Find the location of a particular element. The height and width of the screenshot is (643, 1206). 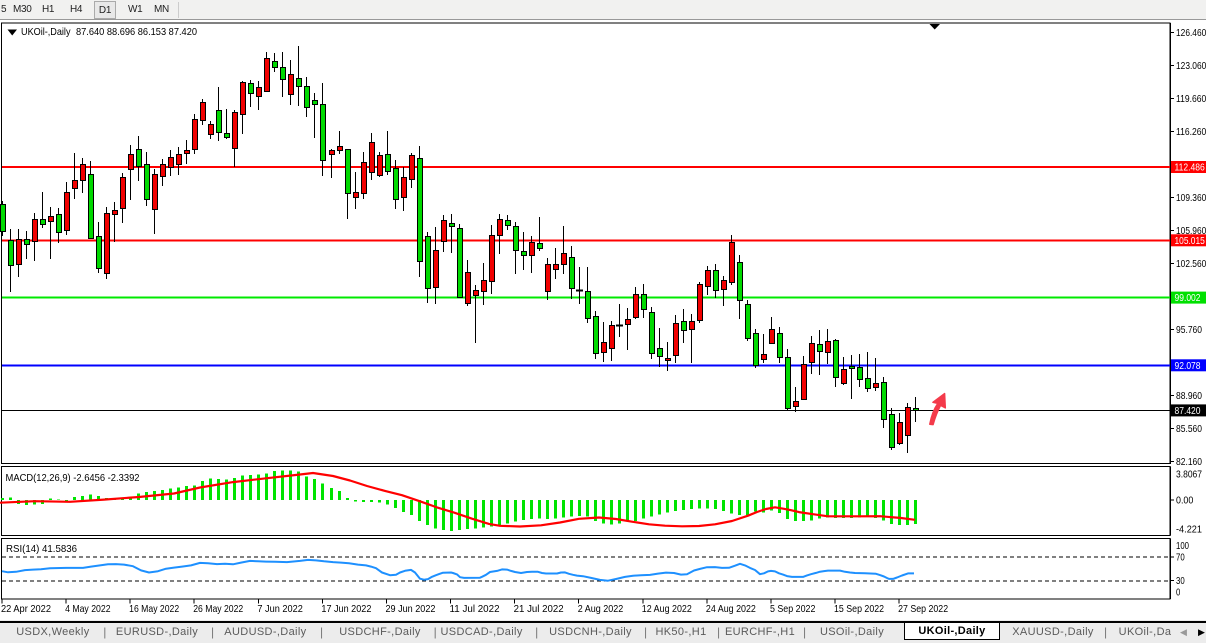

svg-text: 2 Aug 2022 is located at coordinates (601, 609).